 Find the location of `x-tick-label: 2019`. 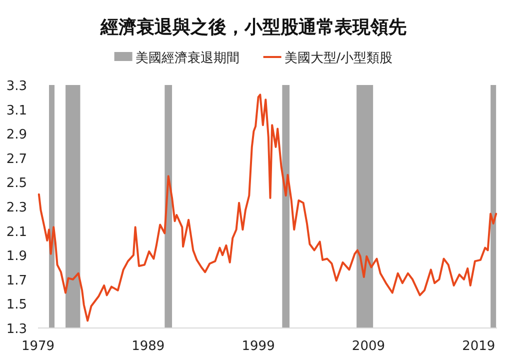

x-tick-label: 2019 is located at coordinates (479, 346).